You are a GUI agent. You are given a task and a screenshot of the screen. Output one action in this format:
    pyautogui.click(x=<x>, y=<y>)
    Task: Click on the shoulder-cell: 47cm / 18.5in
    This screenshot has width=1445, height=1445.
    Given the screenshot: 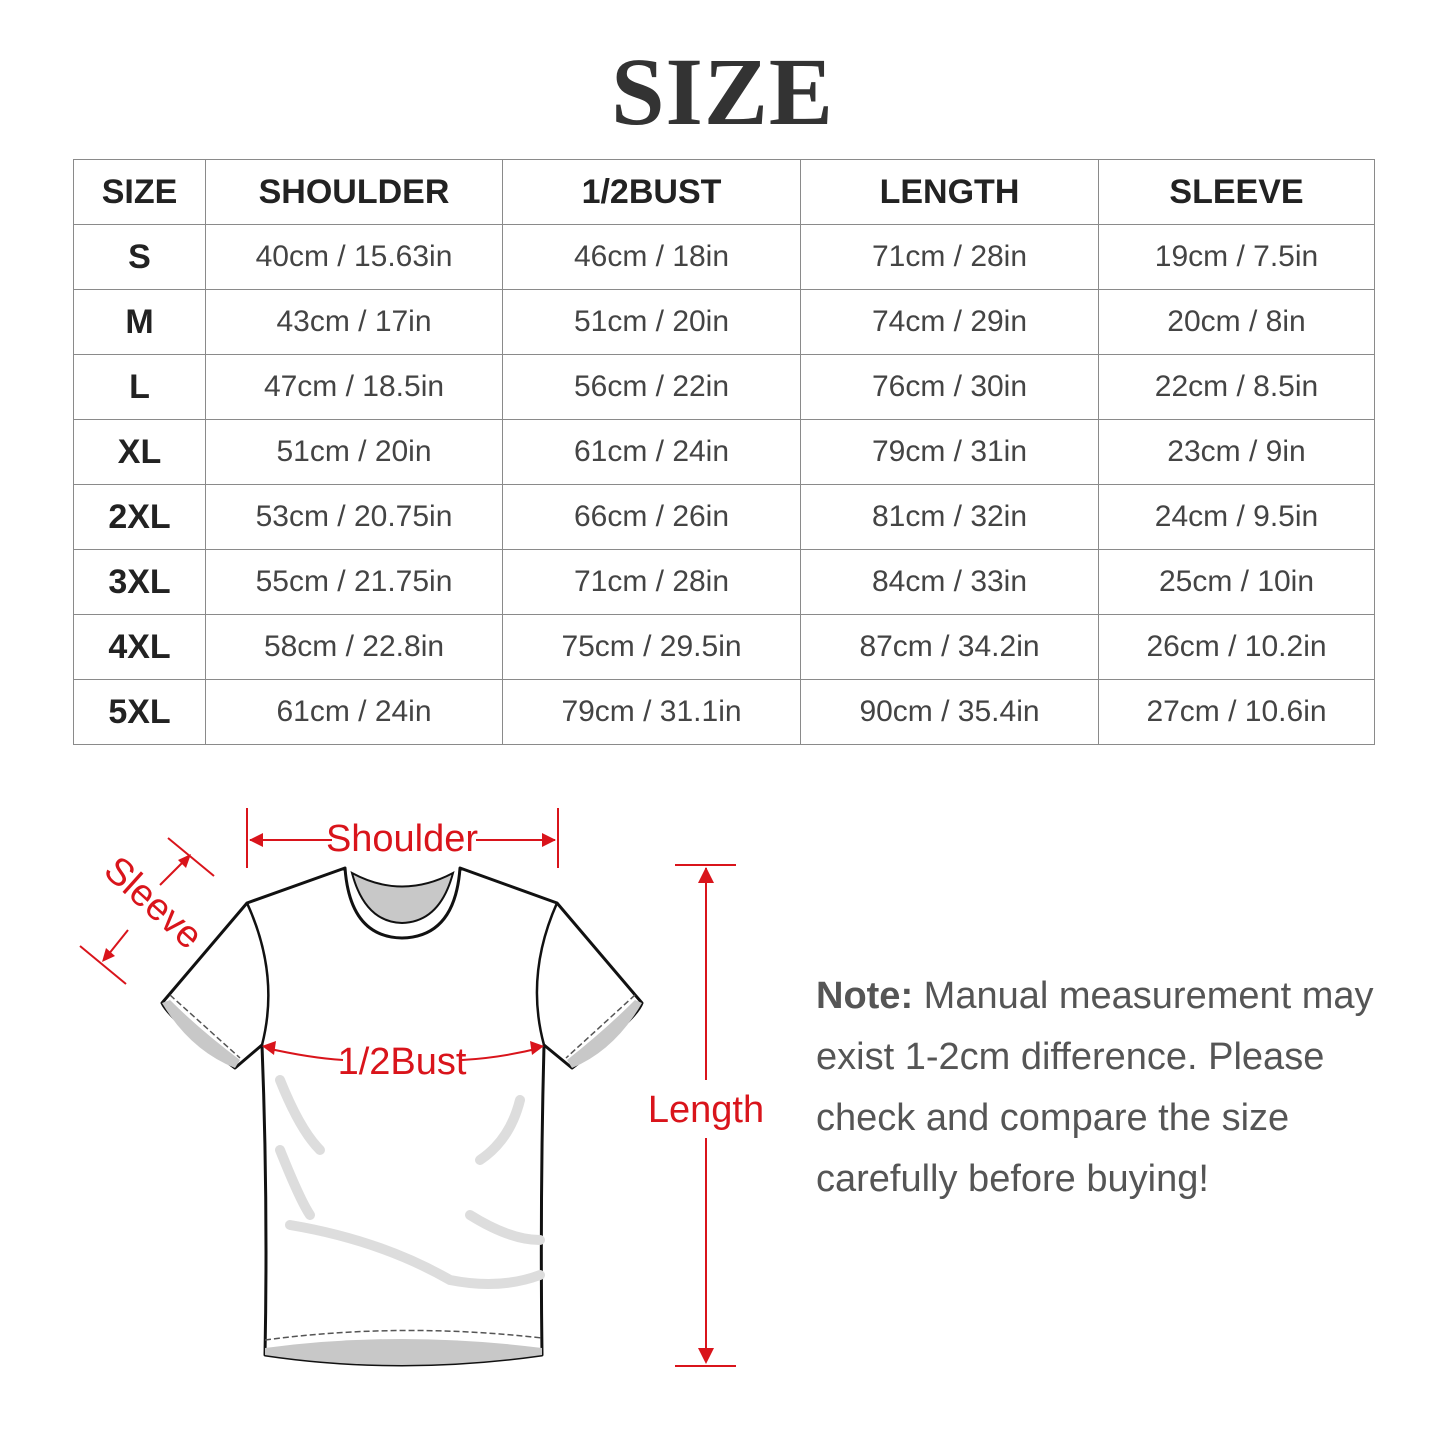 What is the action you would take?
    pyautogui.click(x=354, y=387)
    